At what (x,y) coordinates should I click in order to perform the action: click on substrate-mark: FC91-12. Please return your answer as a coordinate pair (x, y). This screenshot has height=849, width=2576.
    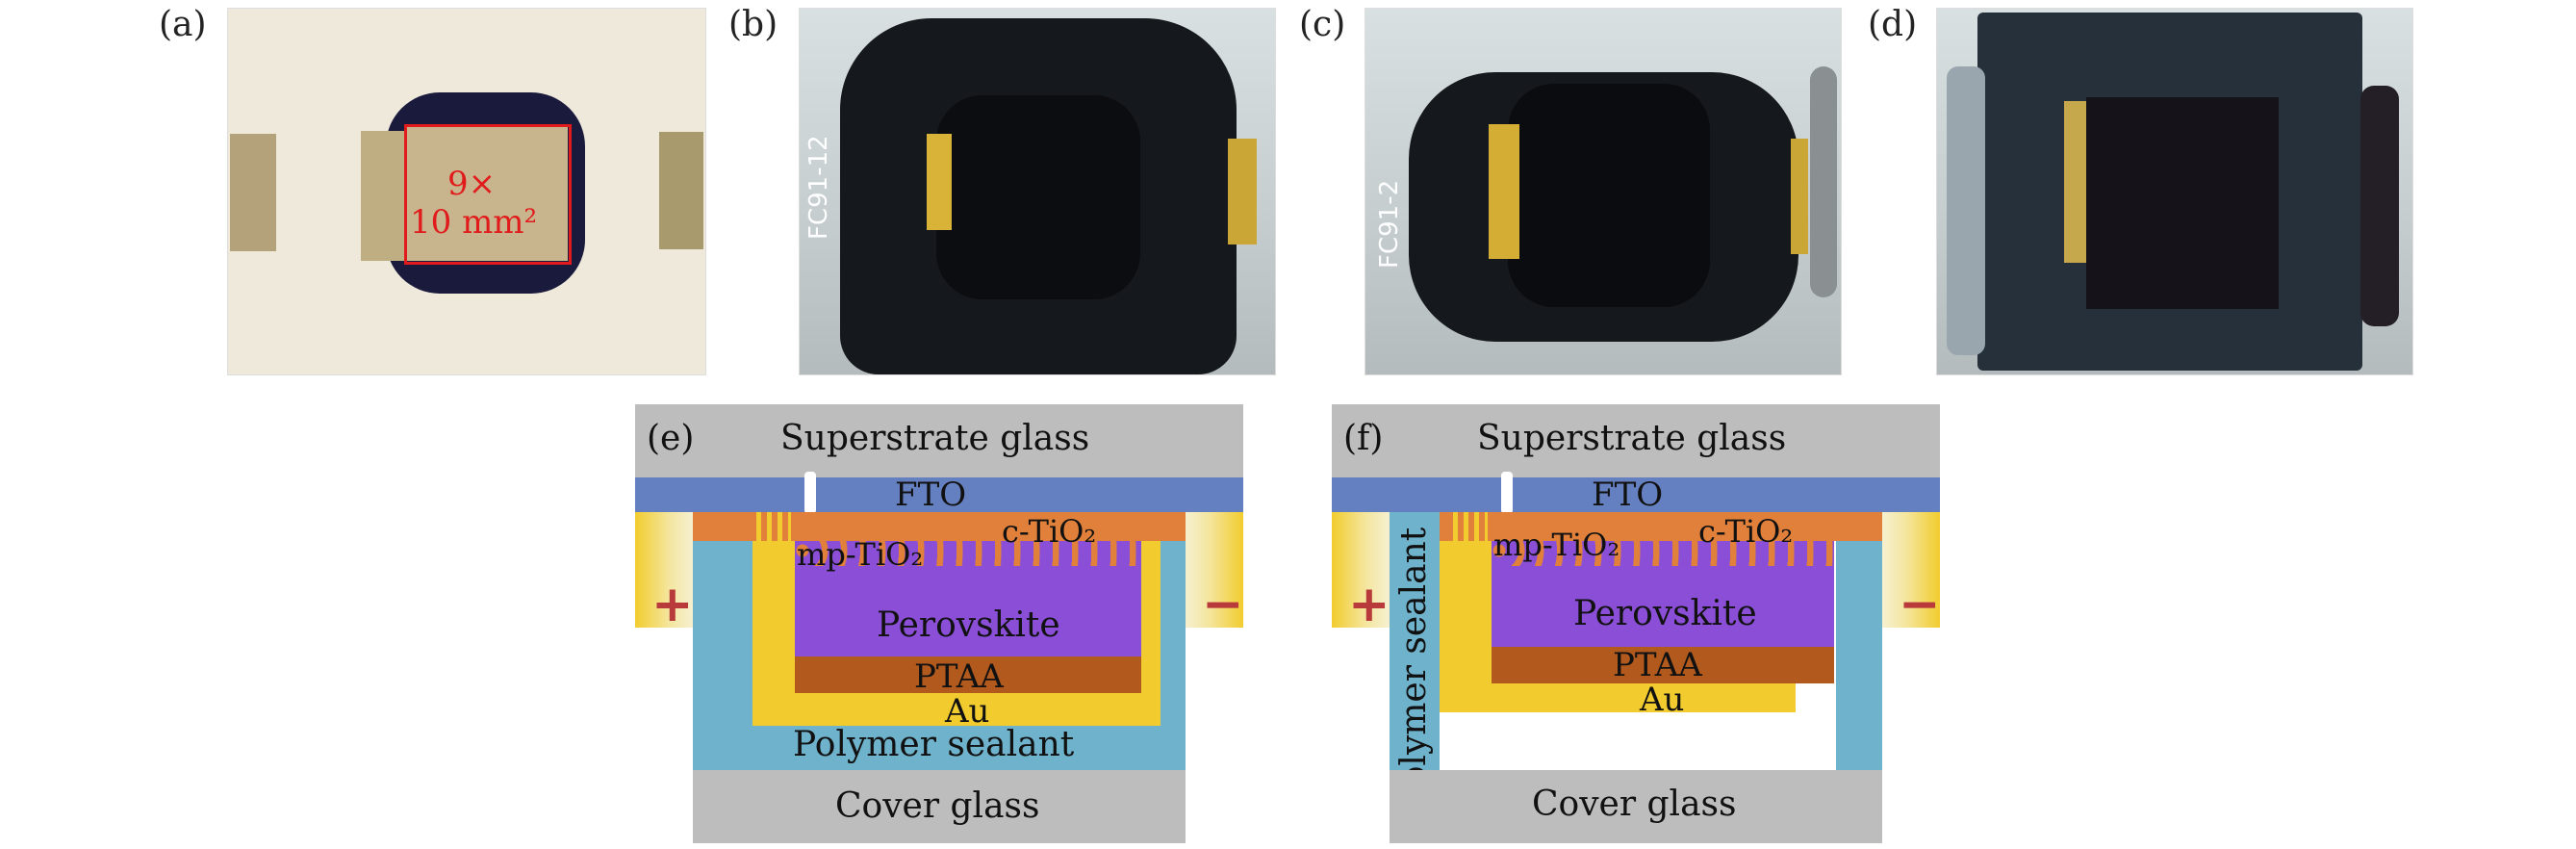
    Looking at the image, I should click on (818, 187).